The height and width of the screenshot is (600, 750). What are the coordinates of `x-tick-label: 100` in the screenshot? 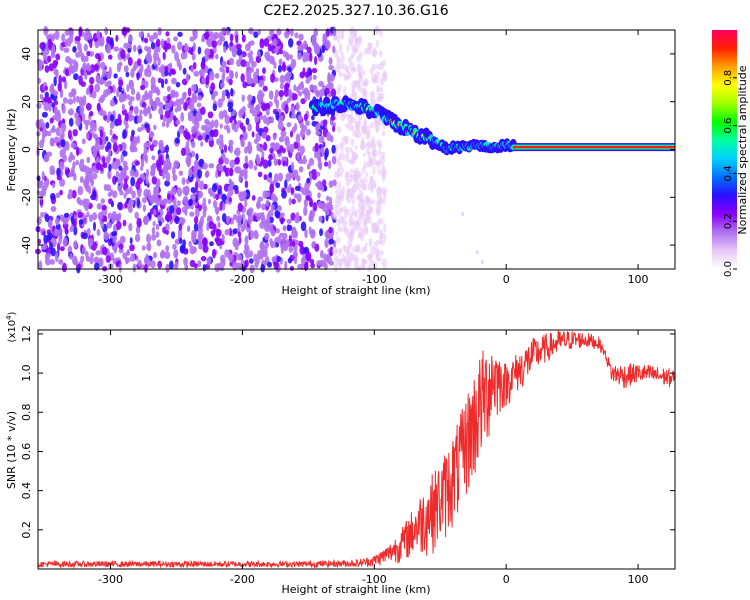 It's located at (638, 579).